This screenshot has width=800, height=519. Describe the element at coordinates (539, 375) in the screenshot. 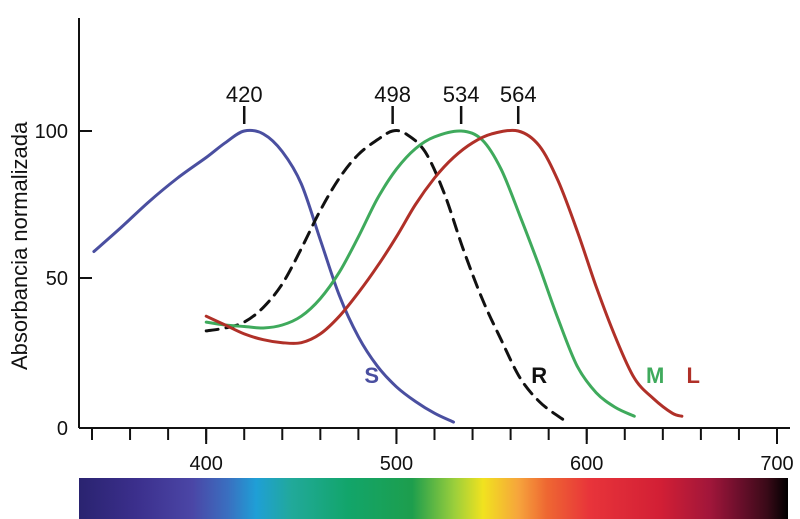

I see `series-label-r: R` at that location.